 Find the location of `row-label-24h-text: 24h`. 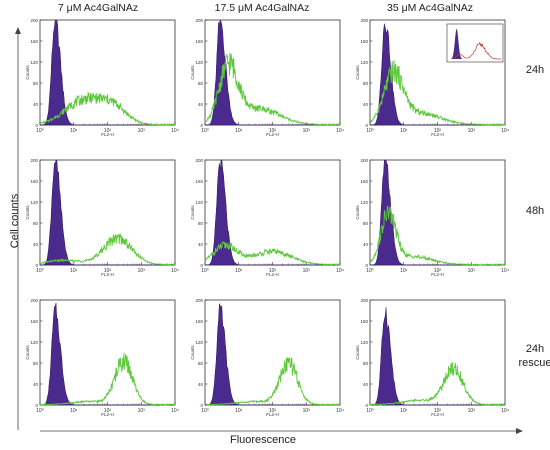

row-label-24h-text: 24h is located at coordinates (535, 70).